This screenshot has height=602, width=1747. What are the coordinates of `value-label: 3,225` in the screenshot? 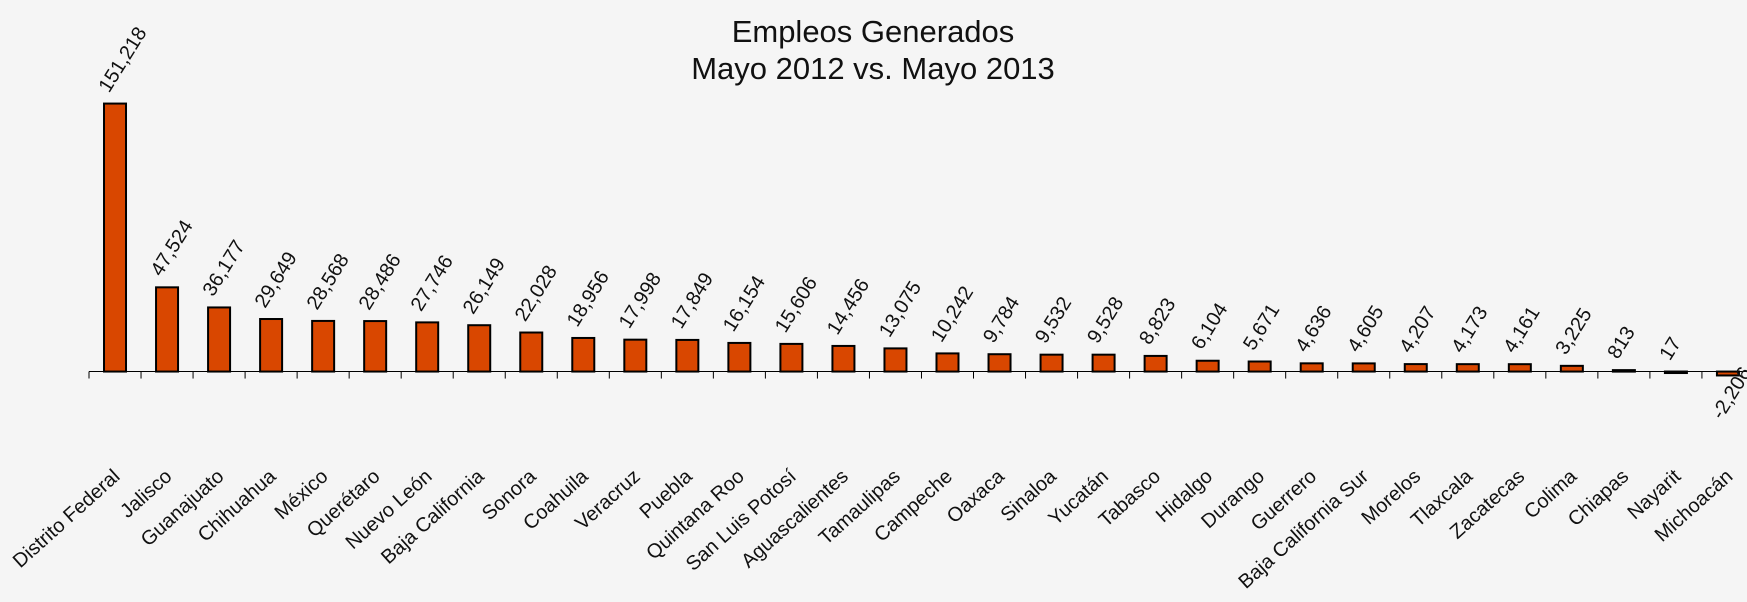 It's located at (1573, 331).